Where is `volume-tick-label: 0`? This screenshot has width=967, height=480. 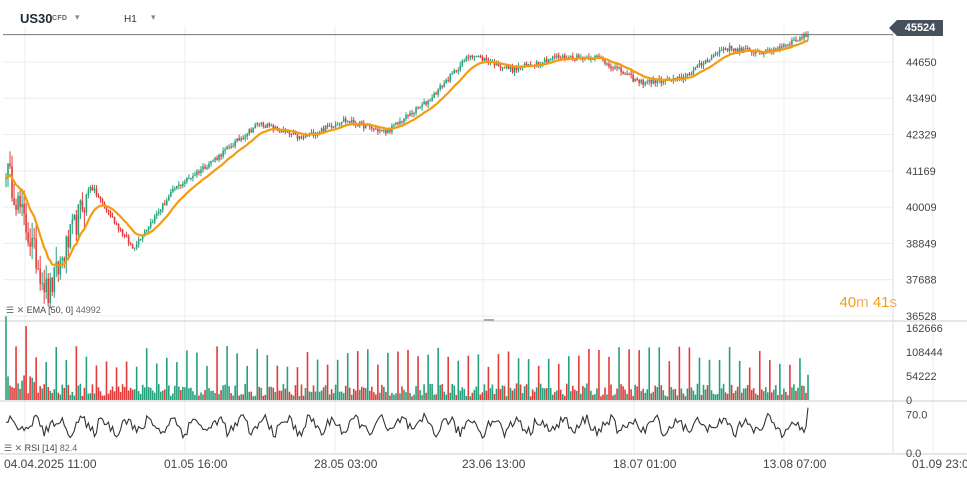 volume-tick-label: 0 is located at coordinates (909, 401).